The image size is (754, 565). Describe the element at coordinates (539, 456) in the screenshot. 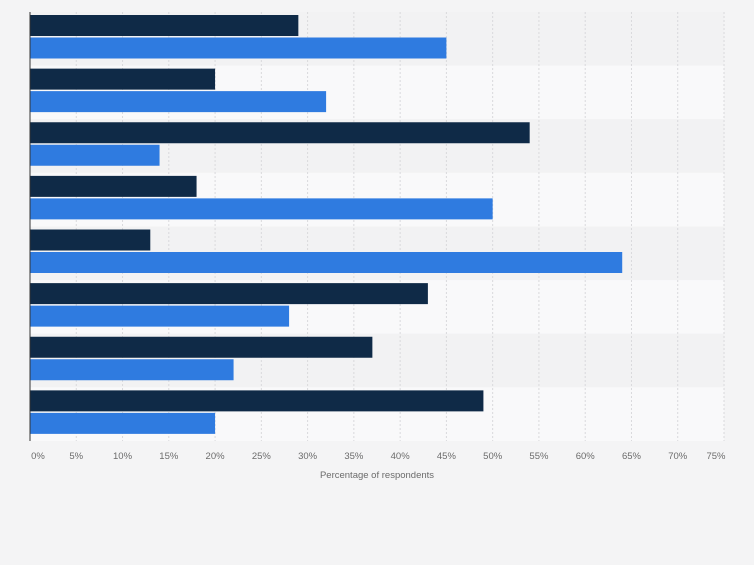

I see `x-tick-label: 55%` at that location.